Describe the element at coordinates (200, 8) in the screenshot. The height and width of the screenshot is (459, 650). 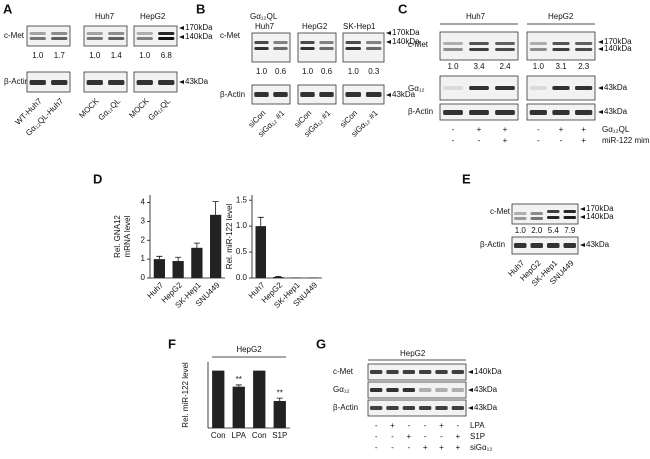
I see `panel-label: B` at that location.